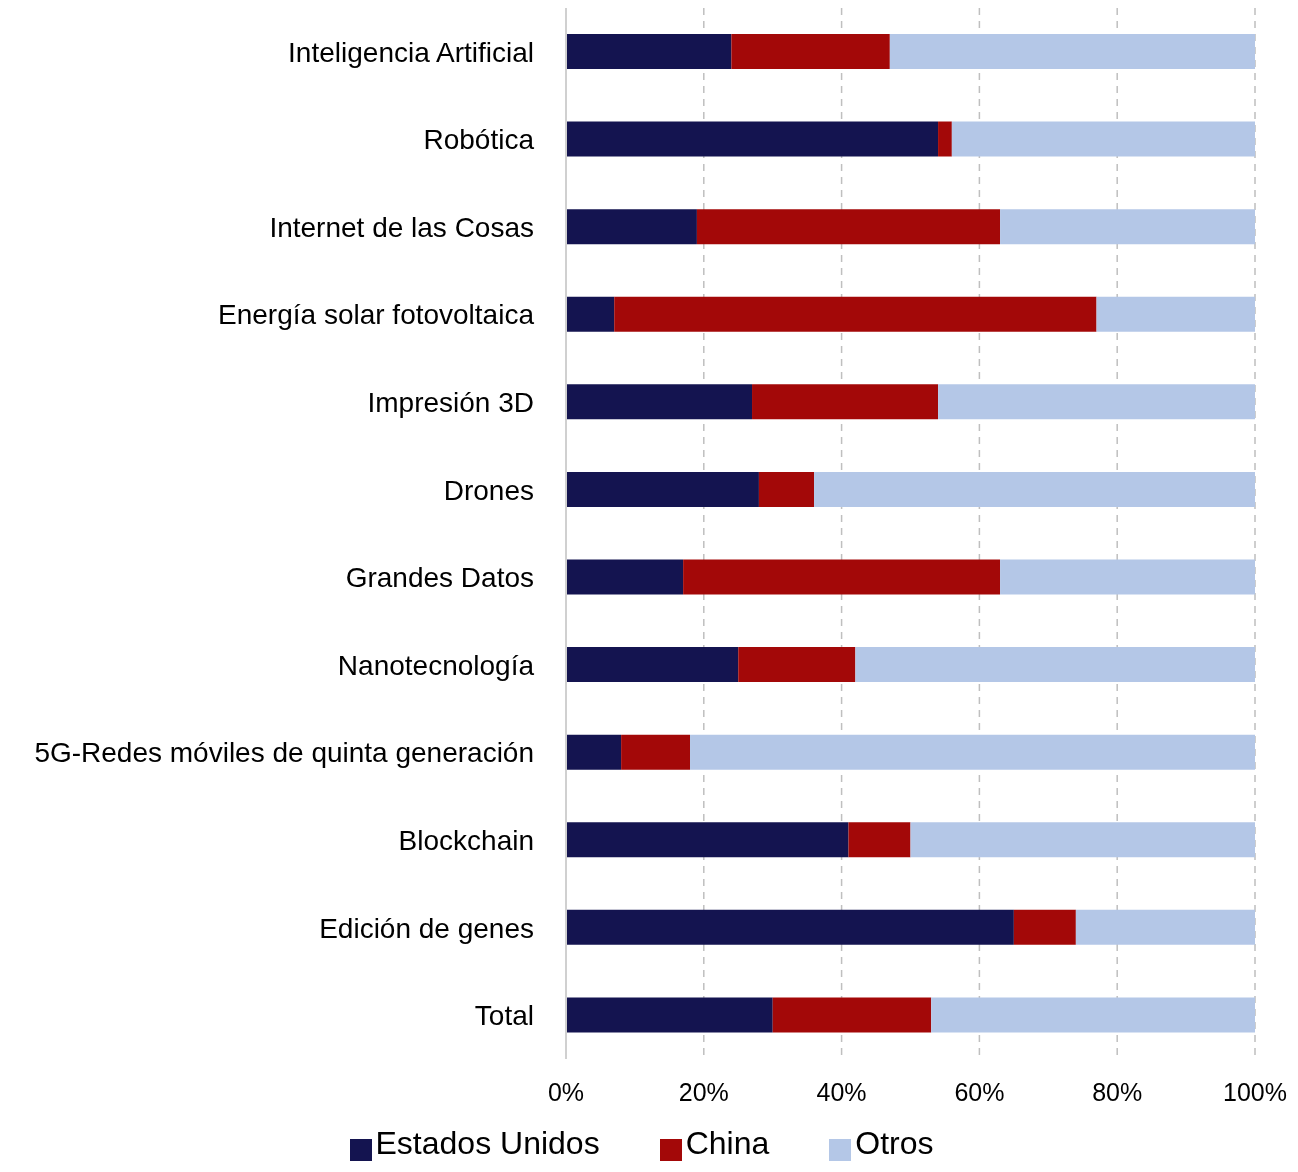  Describe the element at coordinates (426, 928) in the screenshot. I see `y-tick-label: Edición de genes` at that location.